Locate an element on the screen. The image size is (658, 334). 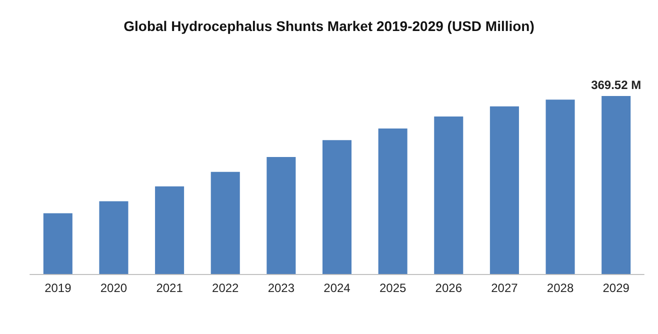
x-tick-label: 2021 is located at coordinates (170, 288).